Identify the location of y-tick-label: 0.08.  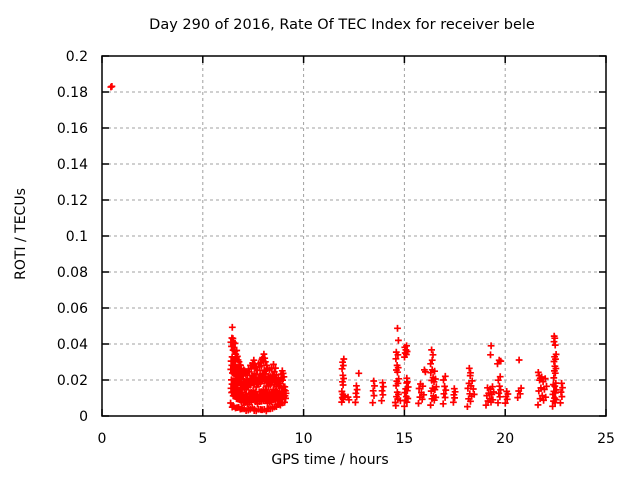
(72, 273).